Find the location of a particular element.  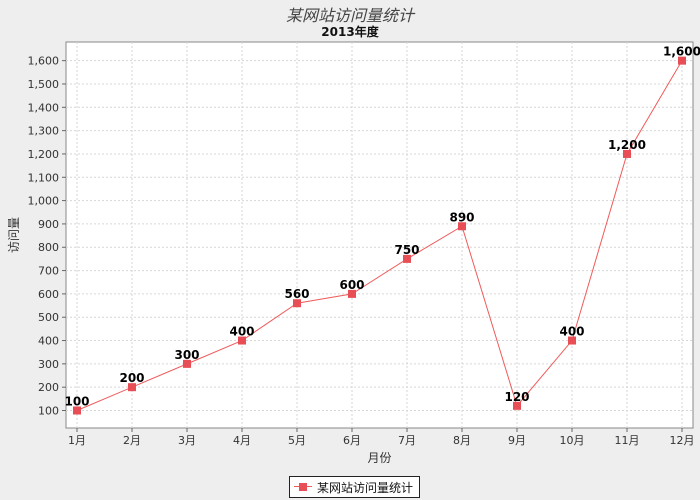

x-tick-label: 8月 is located at coordinates (462, 440).